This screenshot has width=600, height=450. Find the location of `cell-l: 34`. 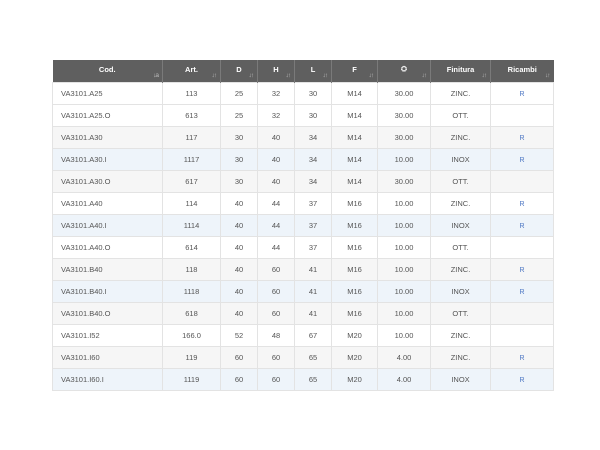

cell-l: 34 is located at coordinates (313, 137).